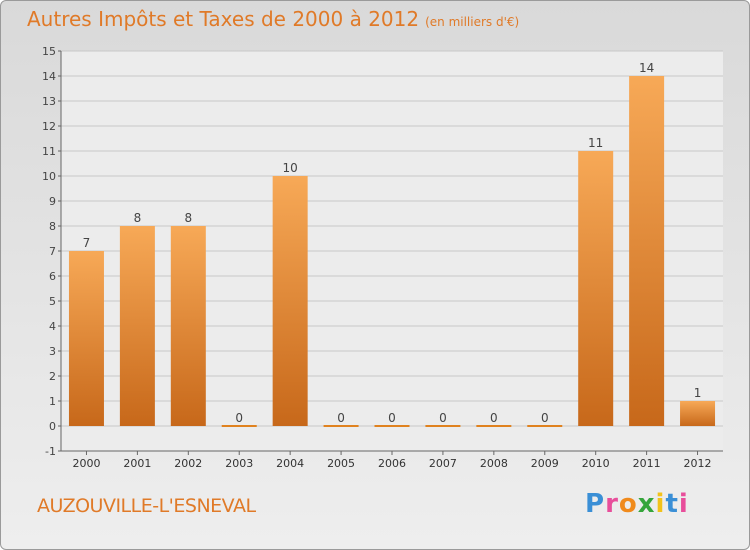 The width and height of the screenshot is (750, 550). I want to click on x-tick-label: 2003, so click(239, 463).